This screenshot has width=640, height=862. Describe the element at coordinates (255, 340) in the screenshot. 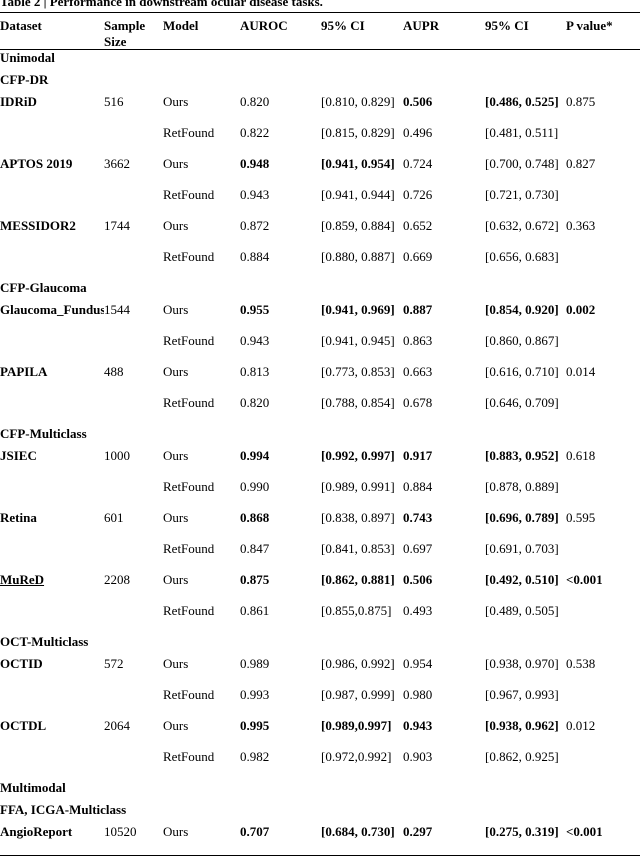

I see `auroc-cell: 0.943` at that location.